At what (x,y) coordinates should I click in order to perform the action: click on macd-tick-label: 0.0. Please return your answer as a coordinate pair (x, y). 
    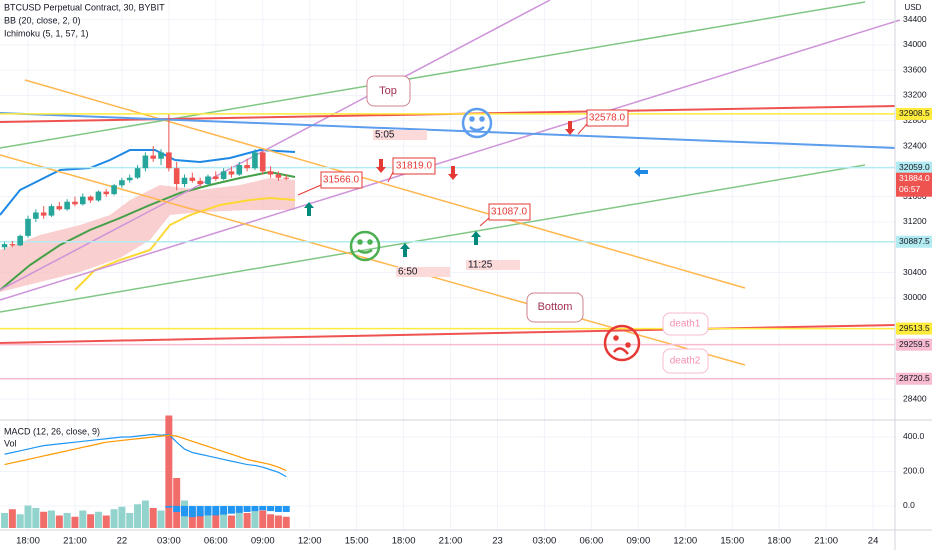
    Looking at the image, I should click on (909, 505).